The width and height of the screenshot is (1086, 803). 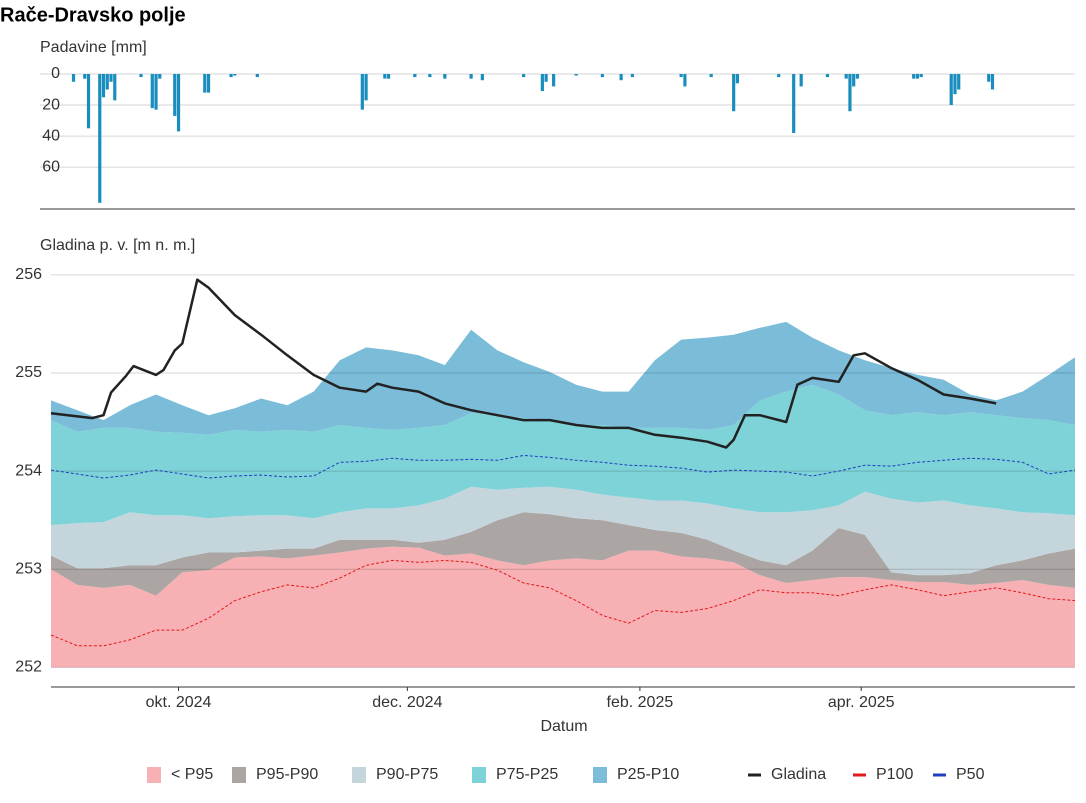 What do you see at coordinates (970, 774) in the screenshot?
I see `legend-label: P50` at bounding box center [970, 774].